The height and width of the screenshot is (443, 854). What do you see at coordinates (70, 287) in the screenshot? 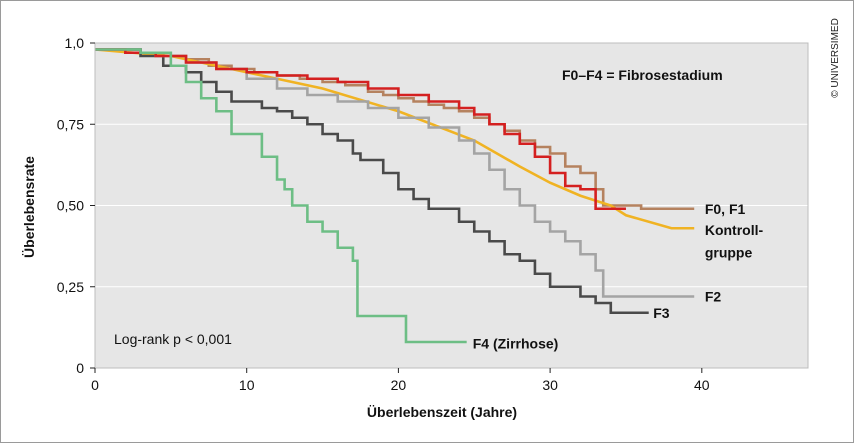
I see `y-tick-label: 0,25` at bounding box center [70, 287].